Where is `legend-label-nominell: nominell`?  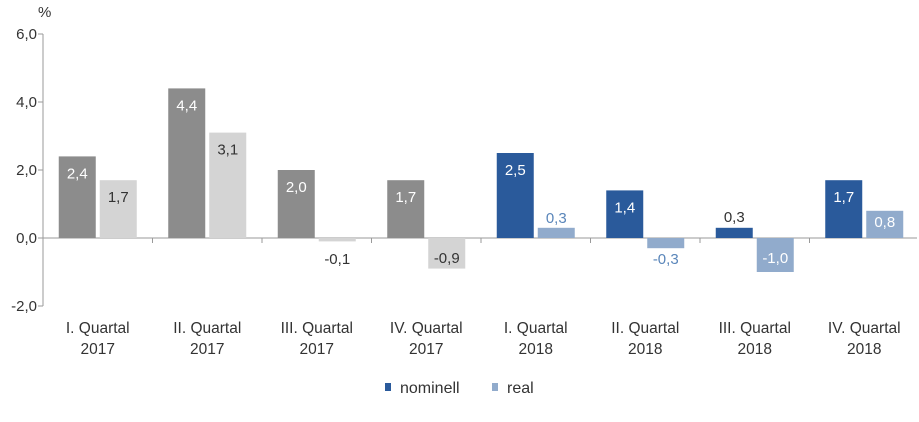
legend-label-nominell: nominell is located at coordinates (430, 388).